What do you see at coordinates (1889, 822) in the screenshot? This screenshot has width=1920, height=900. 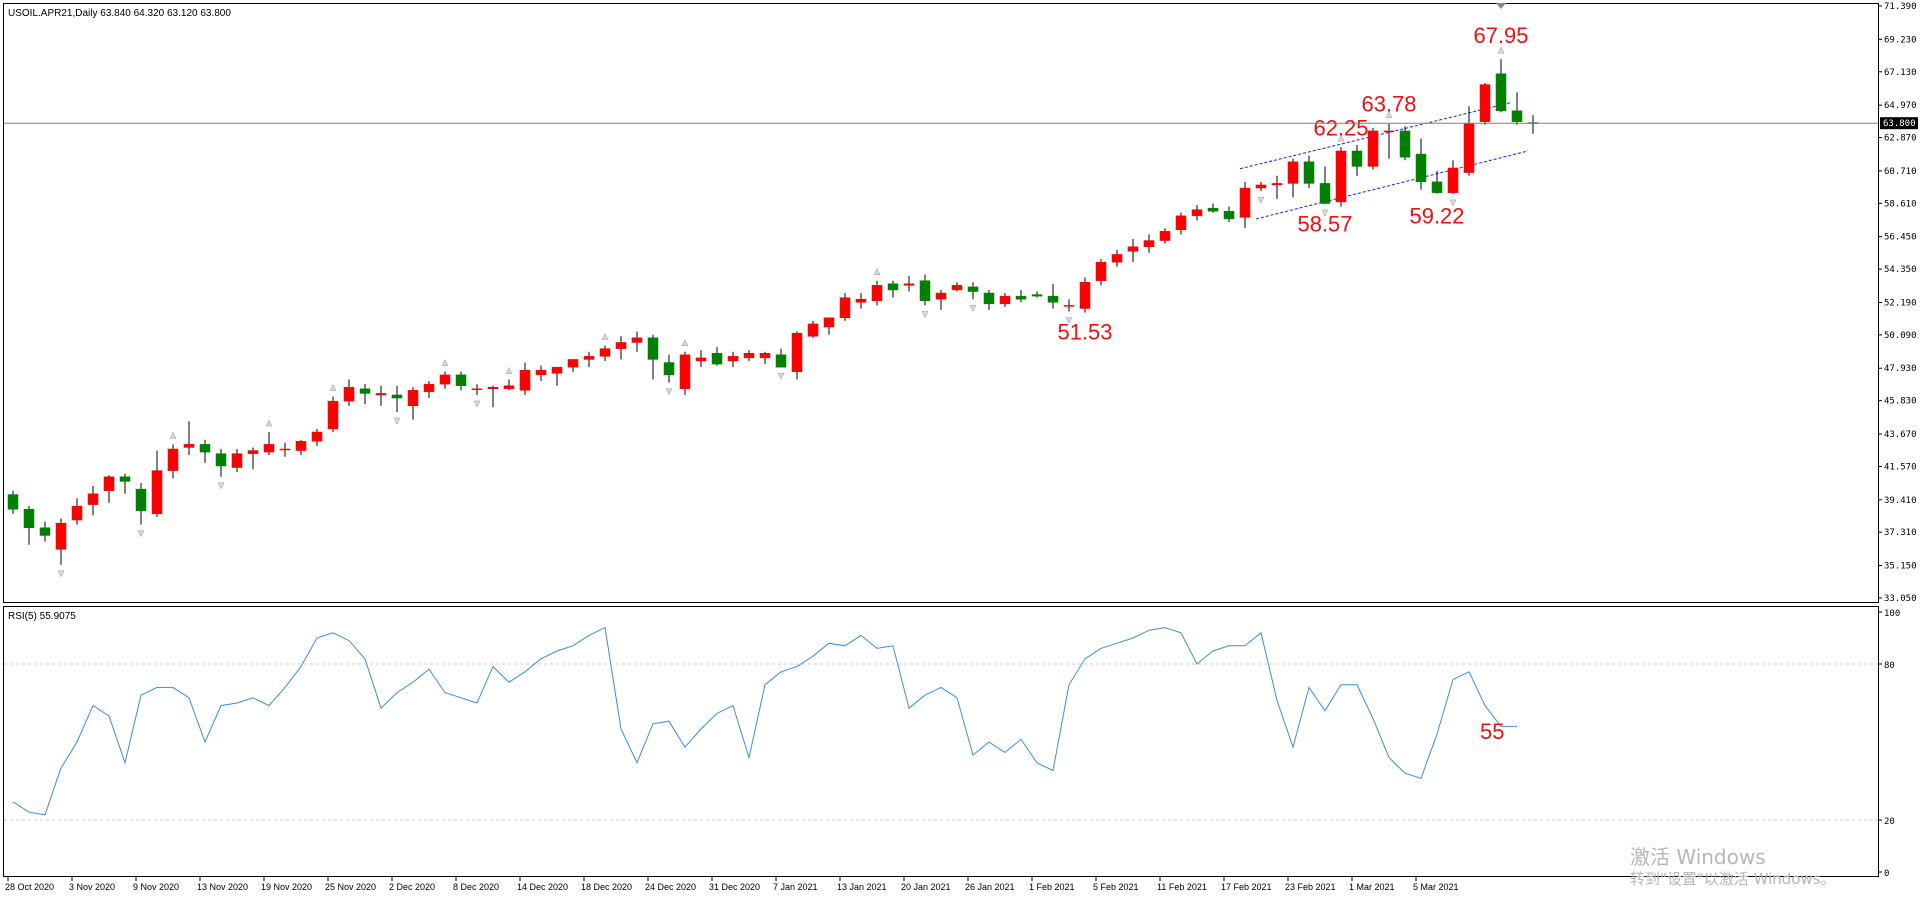 I see `rsi-tick-label: 20` at bounding box center [1889, 822].